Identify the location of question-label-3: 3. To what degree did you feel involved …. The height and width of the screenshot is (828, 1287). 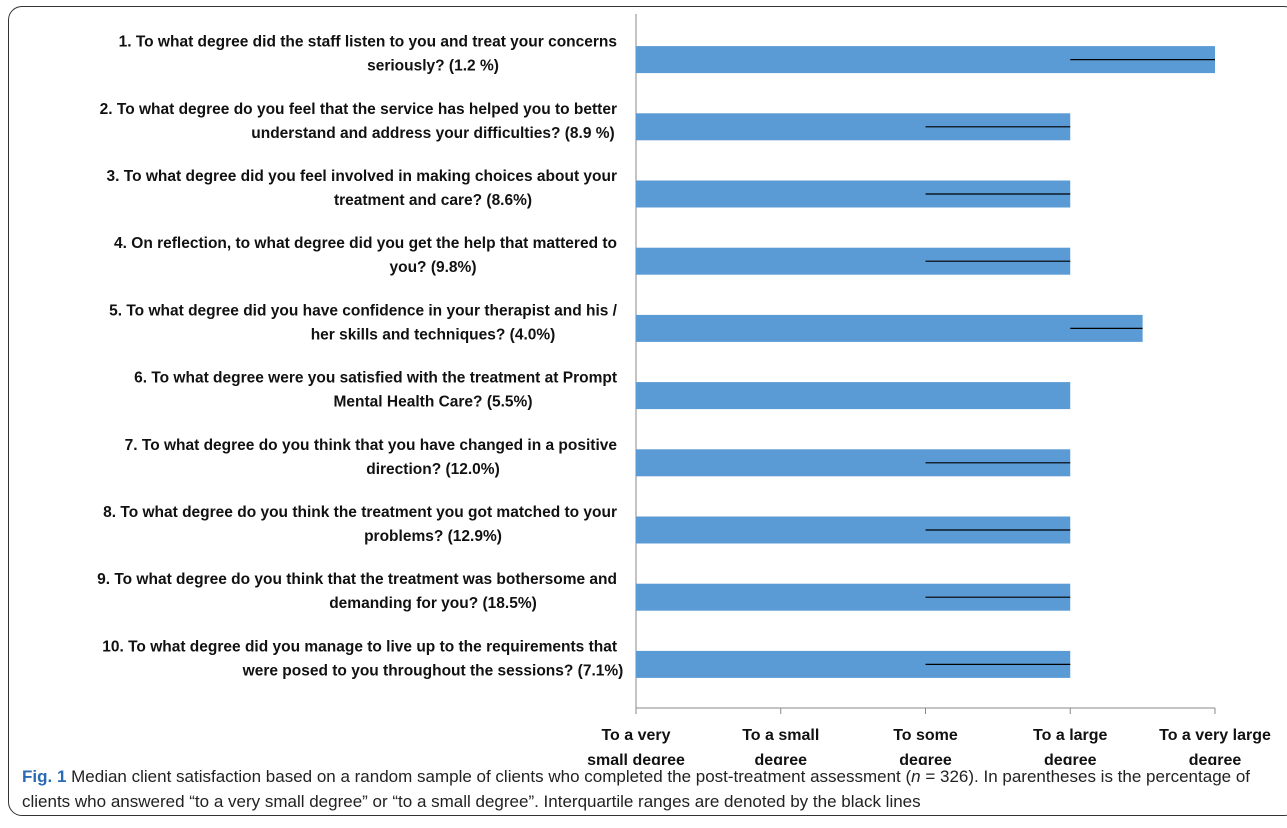
(362, 188).